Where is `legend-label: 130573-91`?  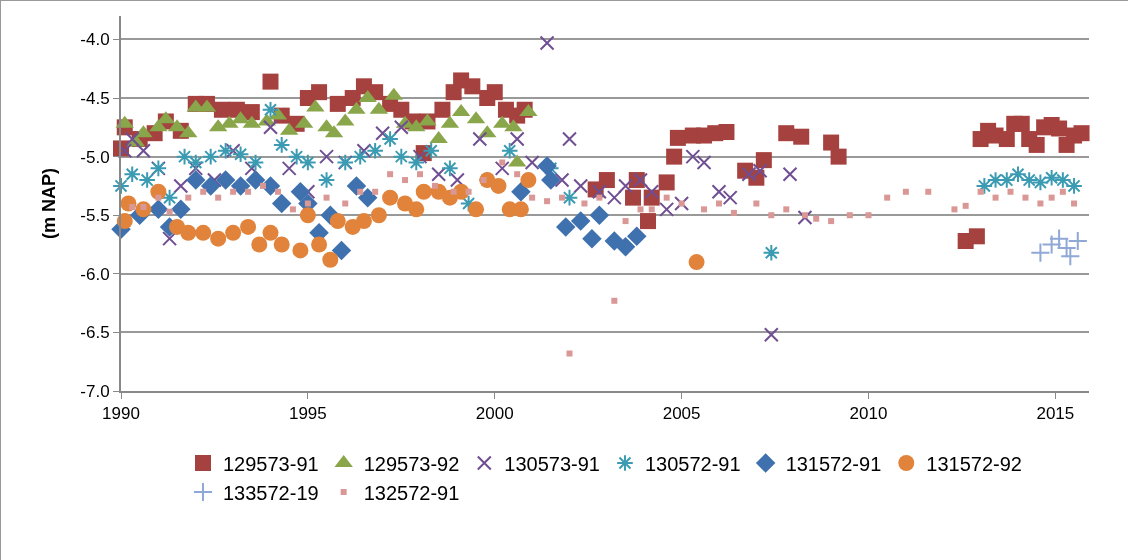 legend-label: 130573-91 is located at coordinates (552, 463).